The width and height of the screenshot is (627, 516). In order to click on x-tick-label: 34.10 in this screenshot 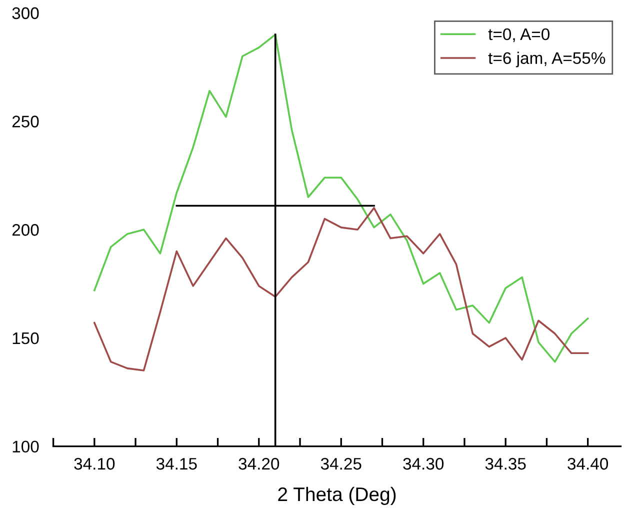, I will do `click(94, 464)`.